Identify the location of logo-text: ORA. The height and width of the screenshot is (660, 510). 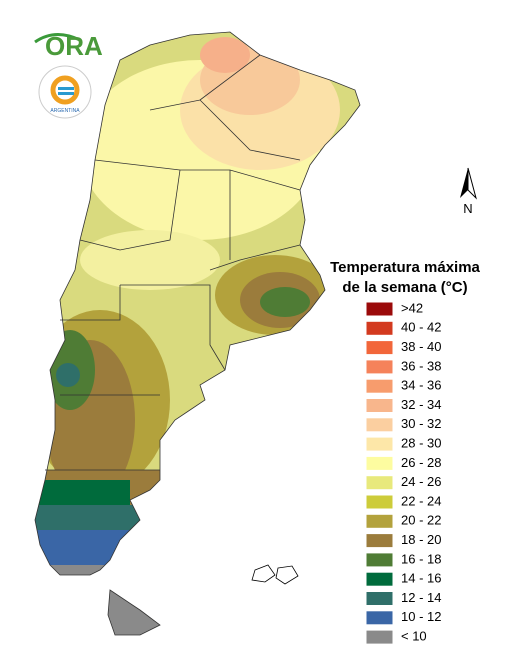
(74, 46).